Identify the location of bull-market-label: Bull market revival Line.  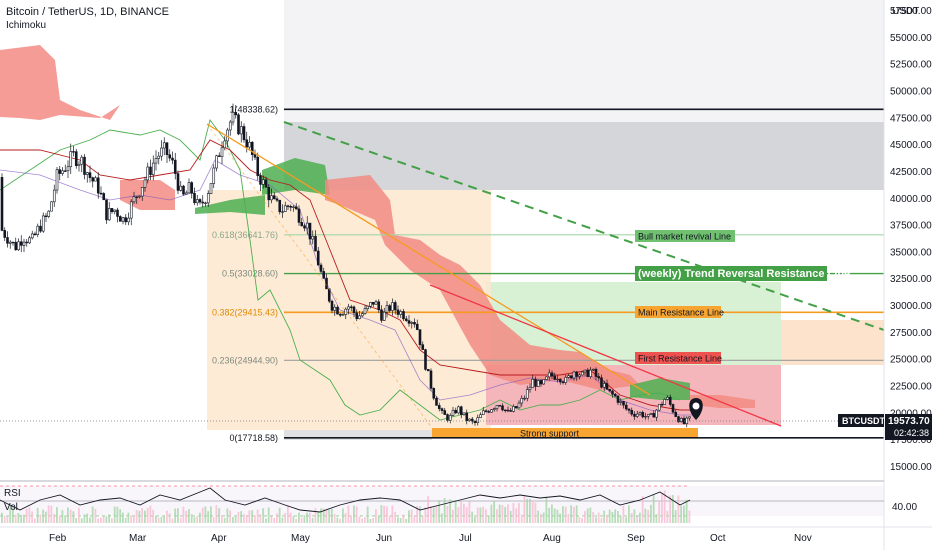
(684, 237).